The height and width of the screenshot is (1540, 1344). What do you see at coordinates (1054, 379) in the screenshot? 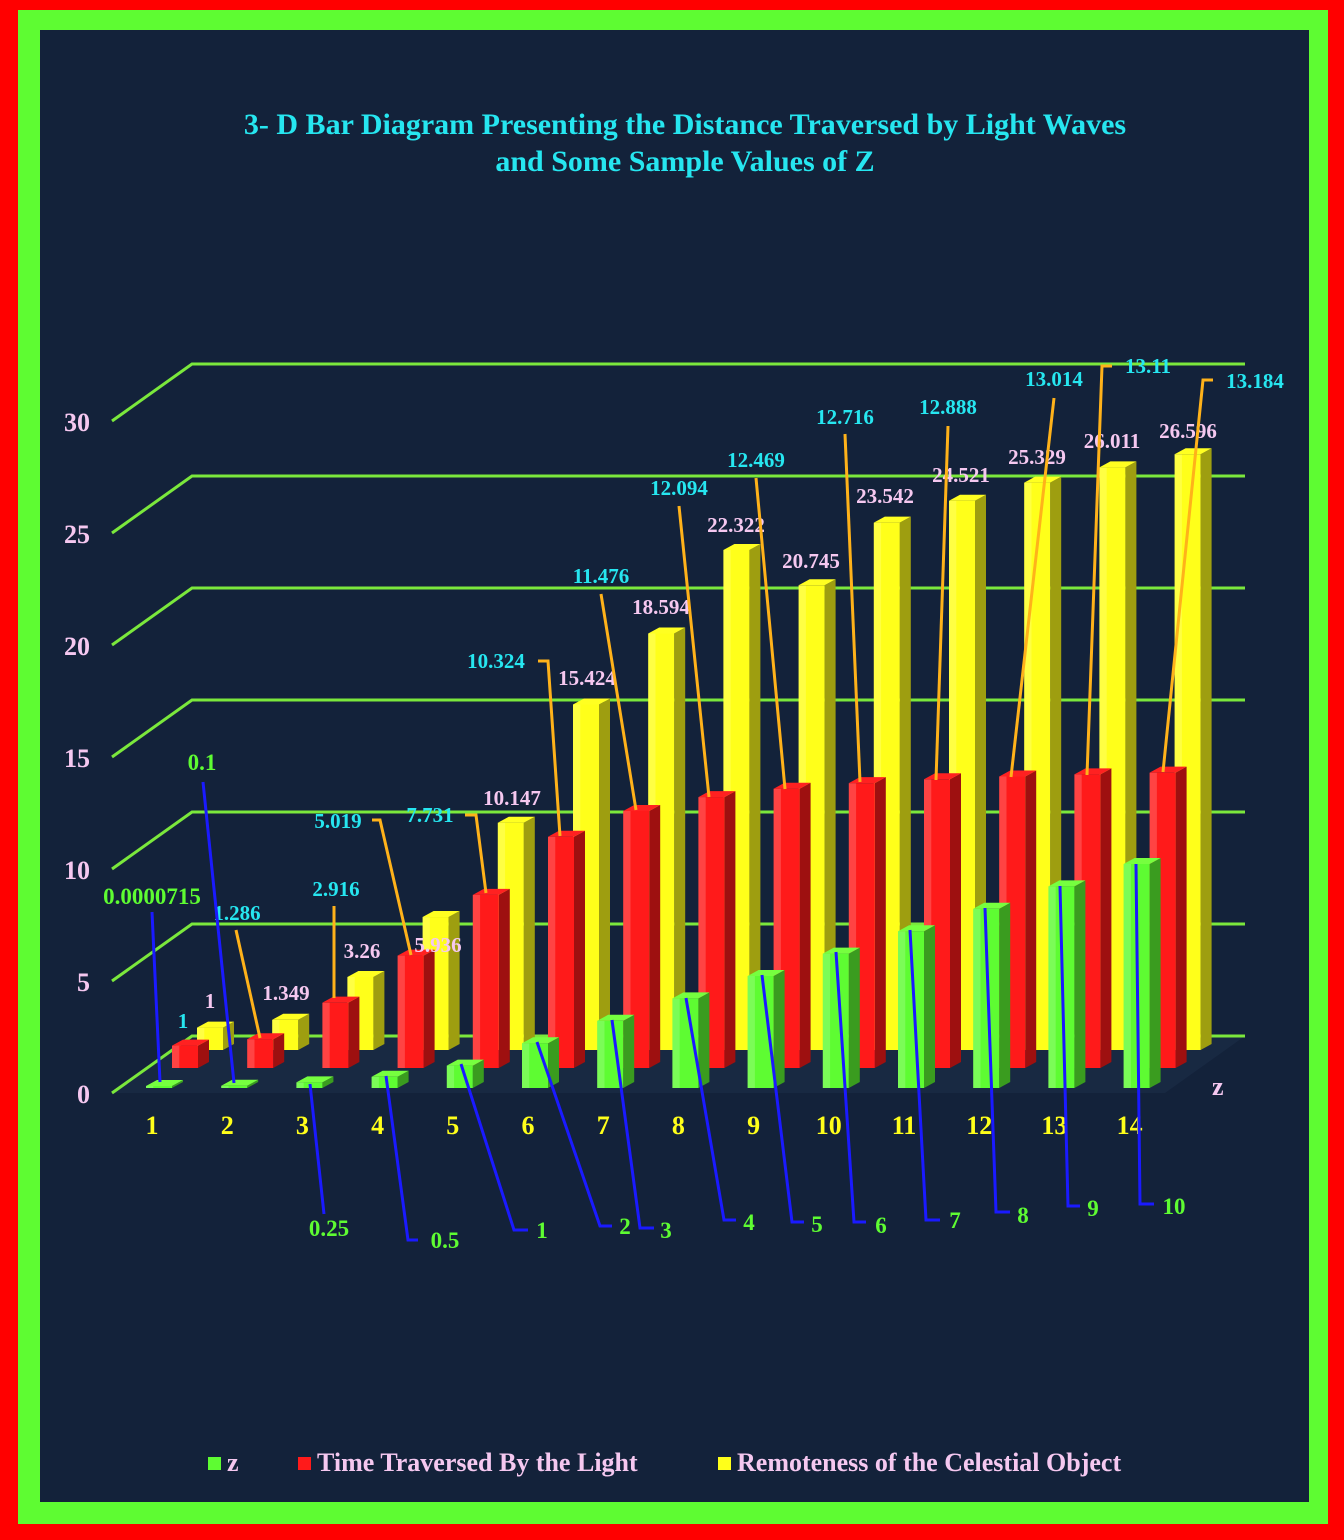
I see `data-label-time: 13.014` at bounding box center [1054, 379].